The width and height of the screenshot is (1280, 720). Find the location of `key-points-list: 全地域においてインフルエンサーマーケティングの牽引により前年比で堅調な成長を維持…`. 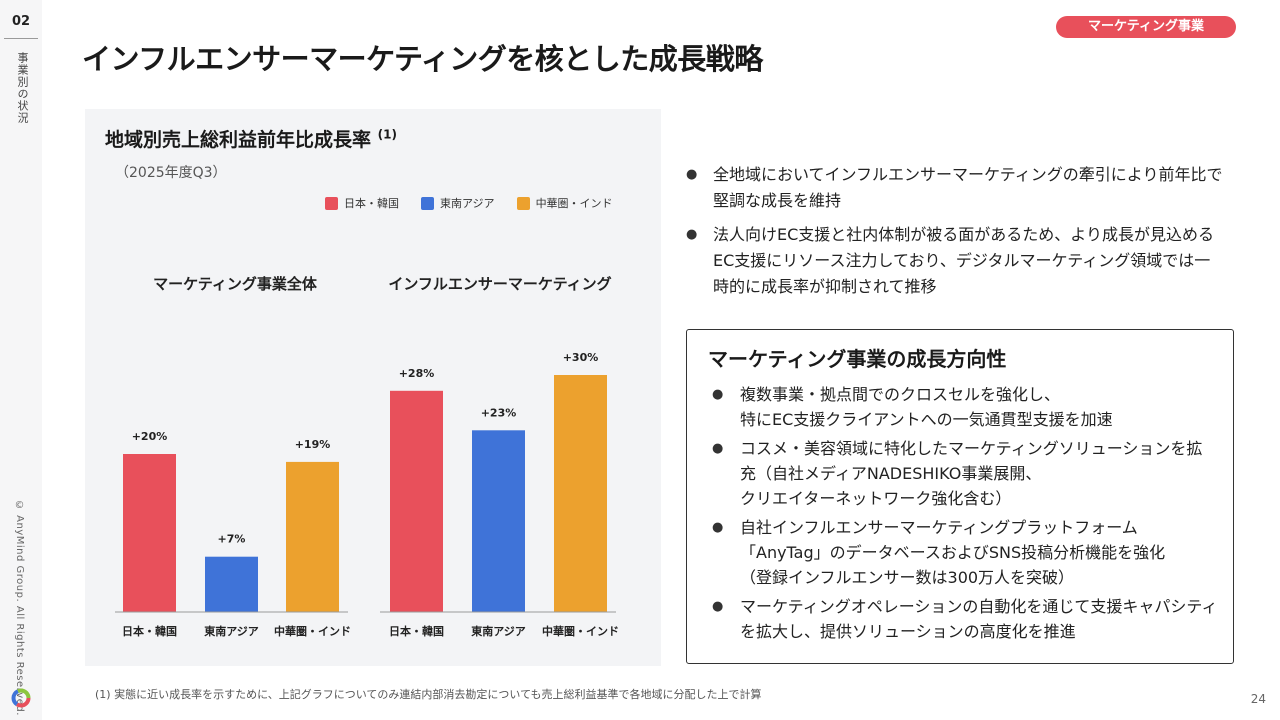

key-points-list: 全地域においてインフルエンサーマーケティングの牽引により前年比で堅調な成長を維持… is located at coordinates (956, 235).